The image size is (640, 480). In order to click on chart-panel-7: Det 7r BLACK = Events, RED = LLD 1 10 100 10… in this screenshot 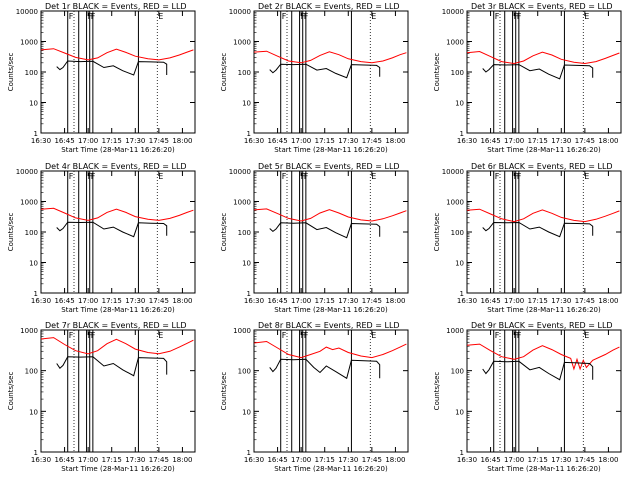, I will do `click(101, 397)`.